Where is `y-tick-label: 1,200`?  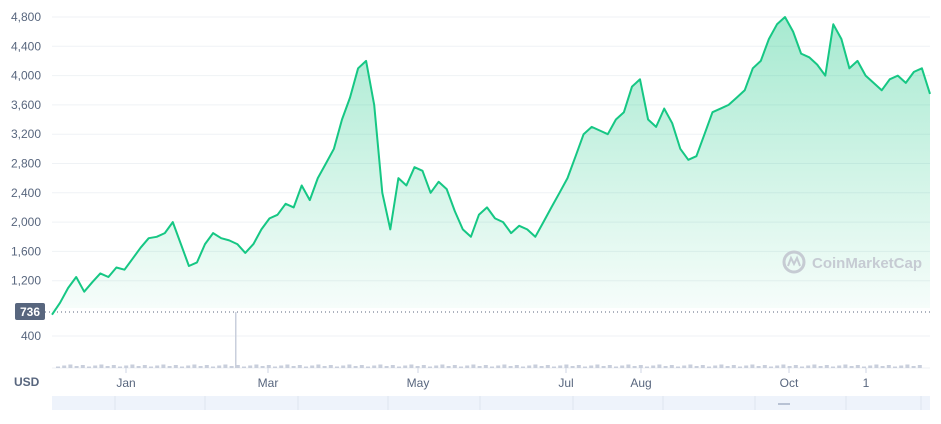 y-tick-label: 1,200 is located at coordinates (26, 281).